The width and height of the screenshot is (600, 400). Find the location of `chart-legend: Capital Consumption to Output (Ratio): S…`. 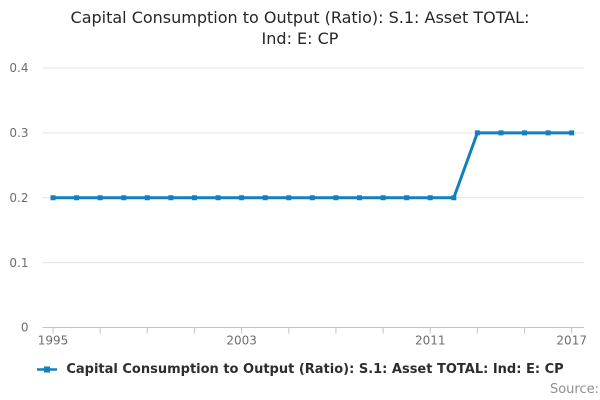

chart-legend: Capital Consumption to Output (Ratio): S… is located at coordinates (300, 369).